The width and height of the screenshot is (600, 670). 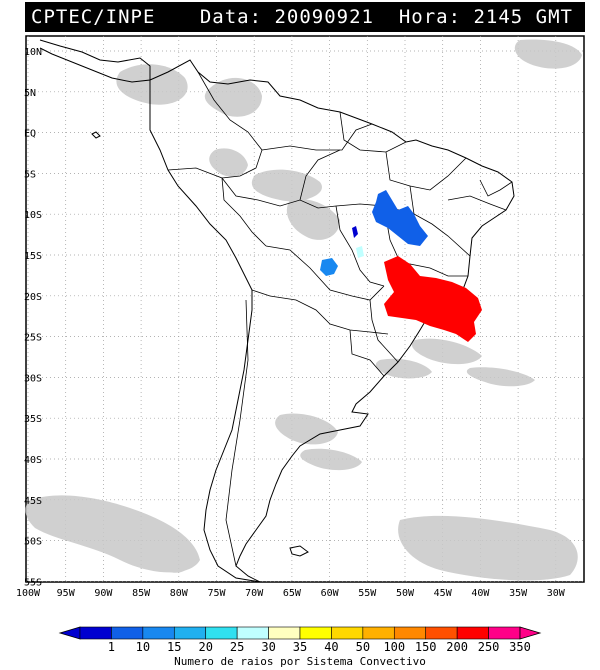 What do you see at coordinates (300, 647) in the screenshot?
I see `legend-label: 35` at bounding box center [300, 647].